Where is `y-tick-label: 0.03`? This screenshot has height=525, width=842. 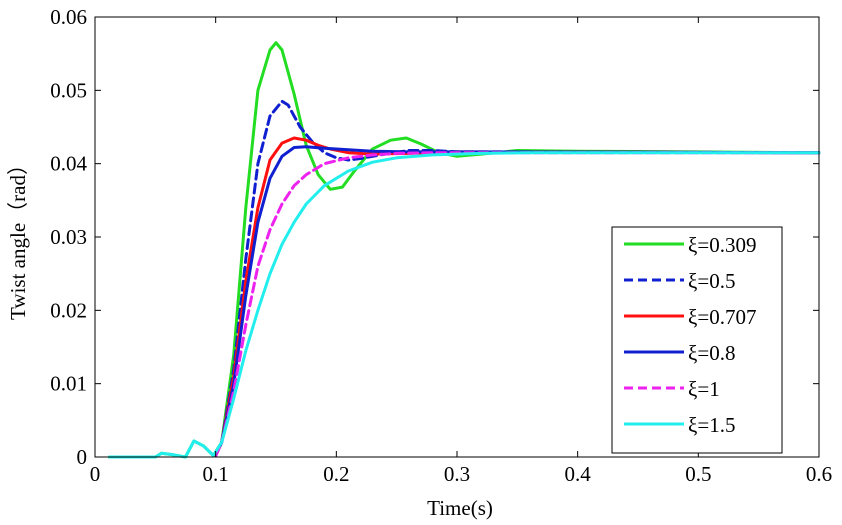 y-tick-label: 0.03 is located at coordinates (68, 237).